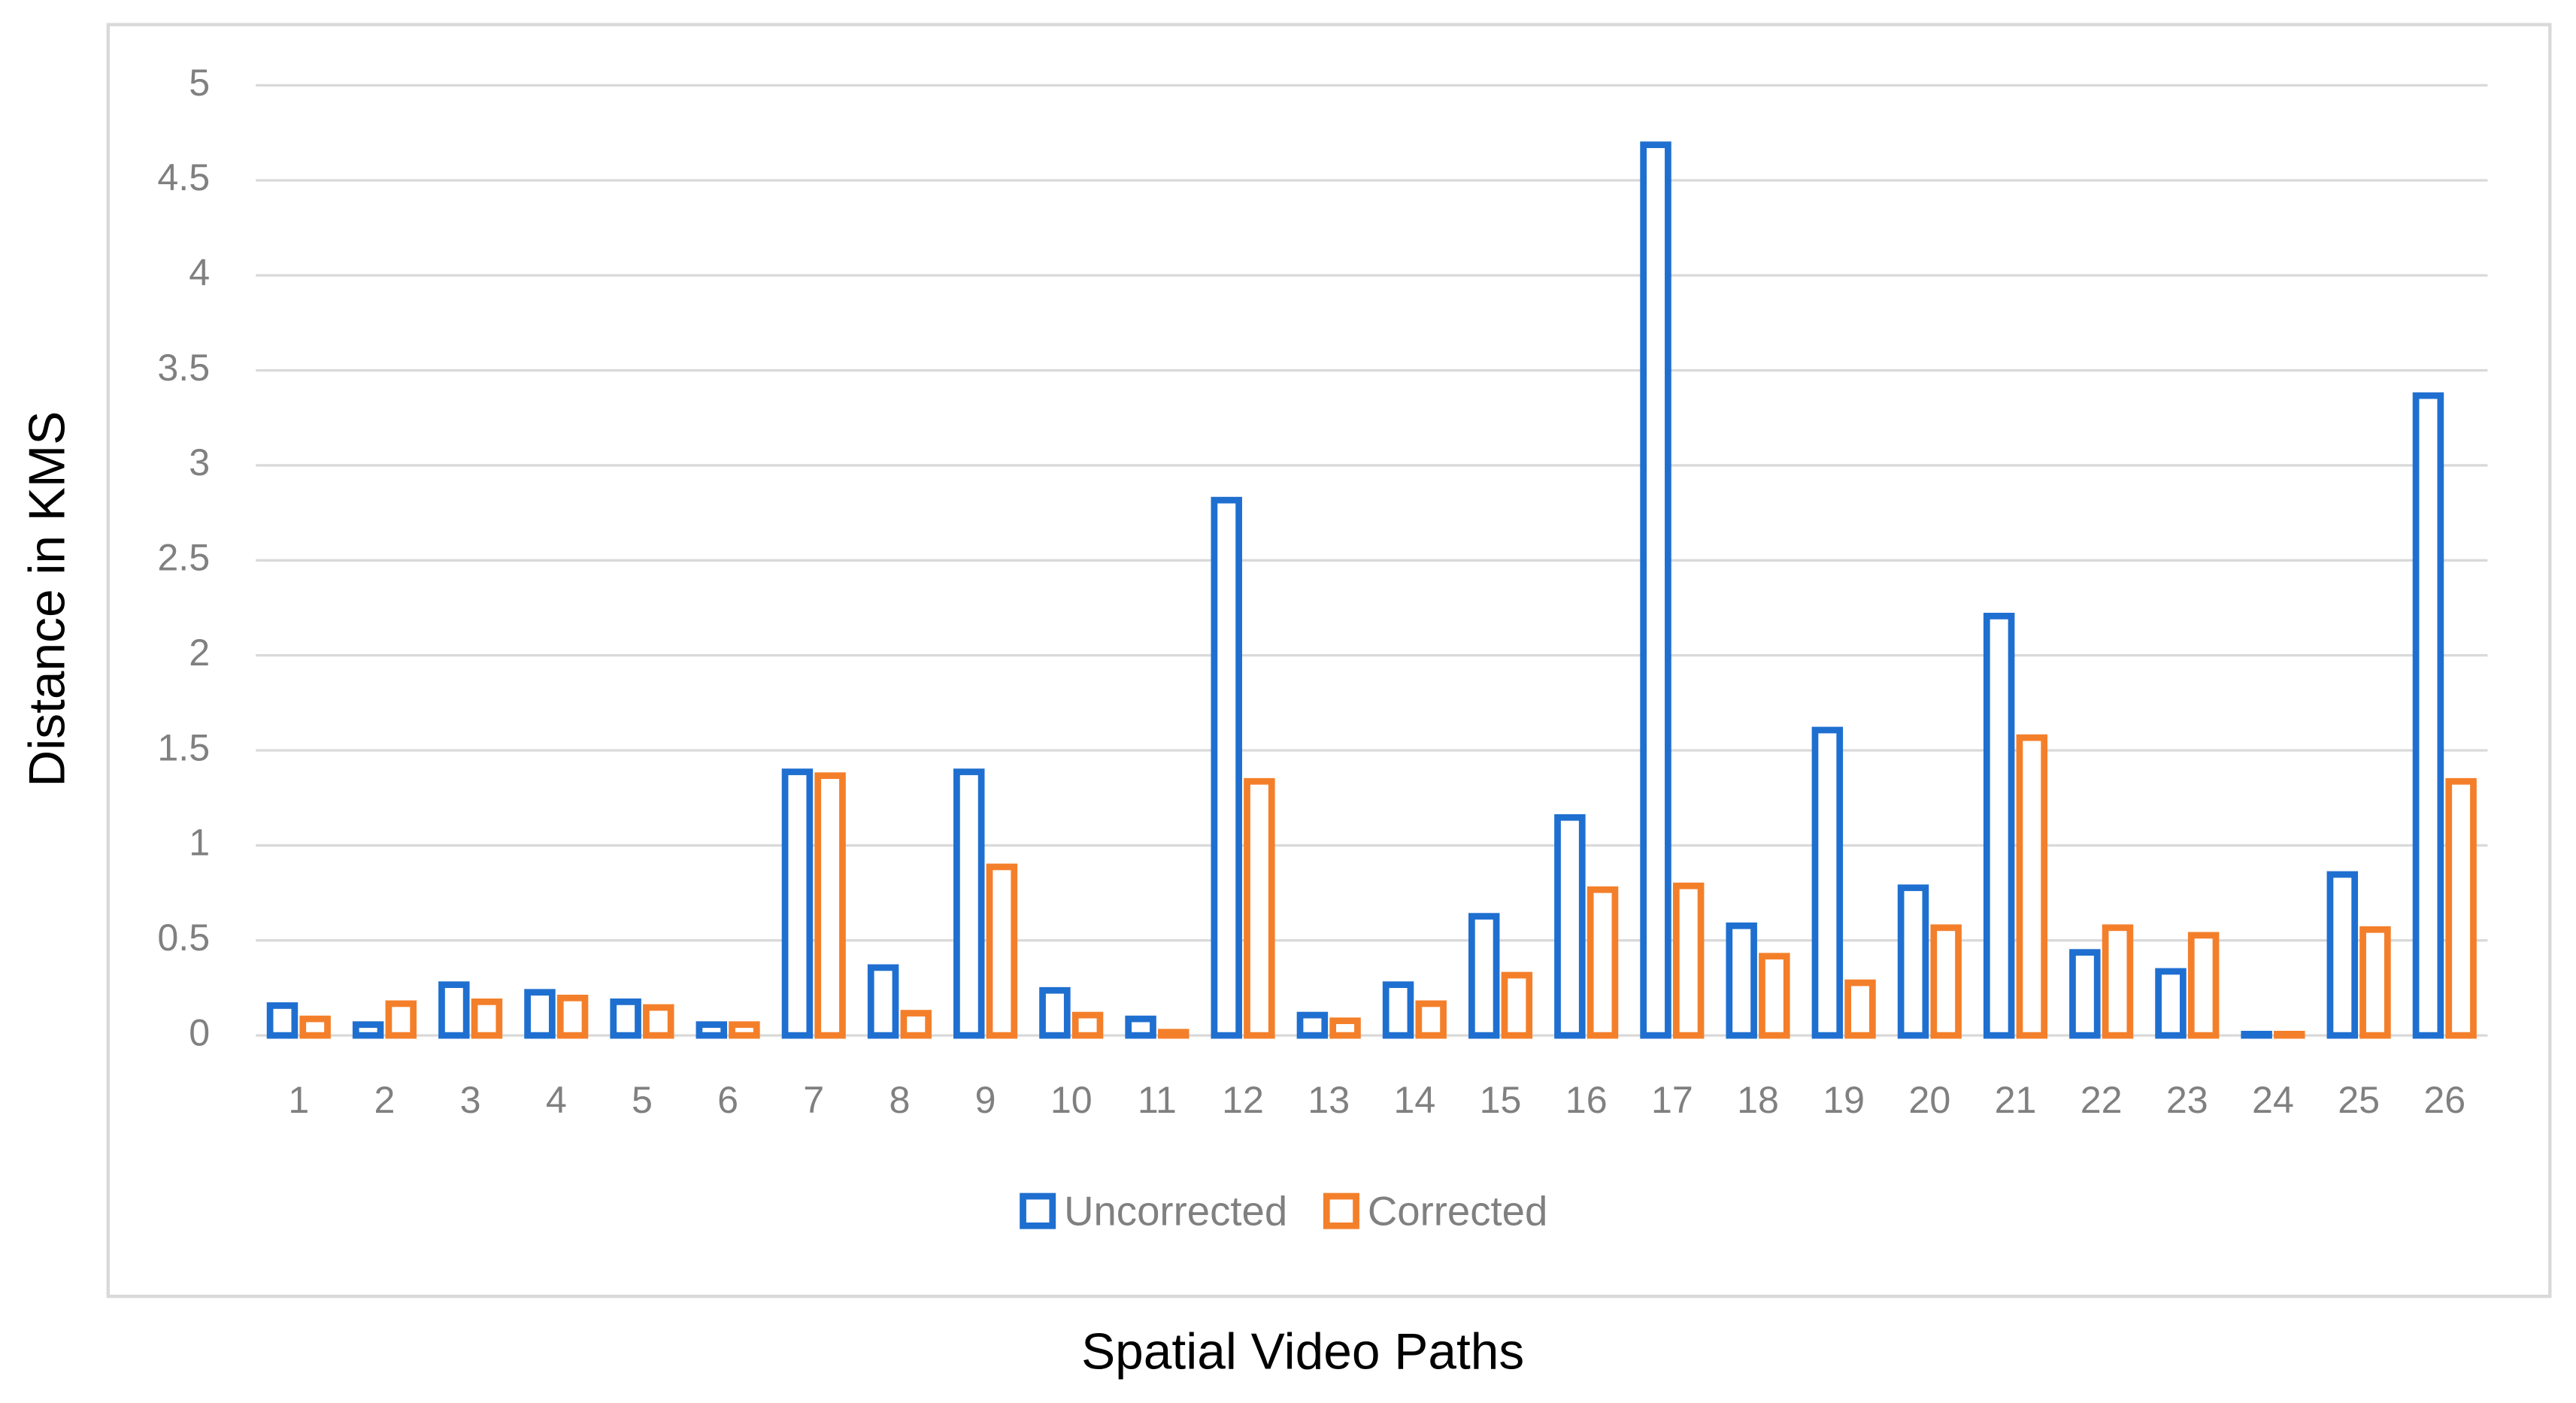  What do you see at coordinates (642, 1100) in the screenshot?
I see `x-tick-label: 5` at bounding box center [642, 1100].